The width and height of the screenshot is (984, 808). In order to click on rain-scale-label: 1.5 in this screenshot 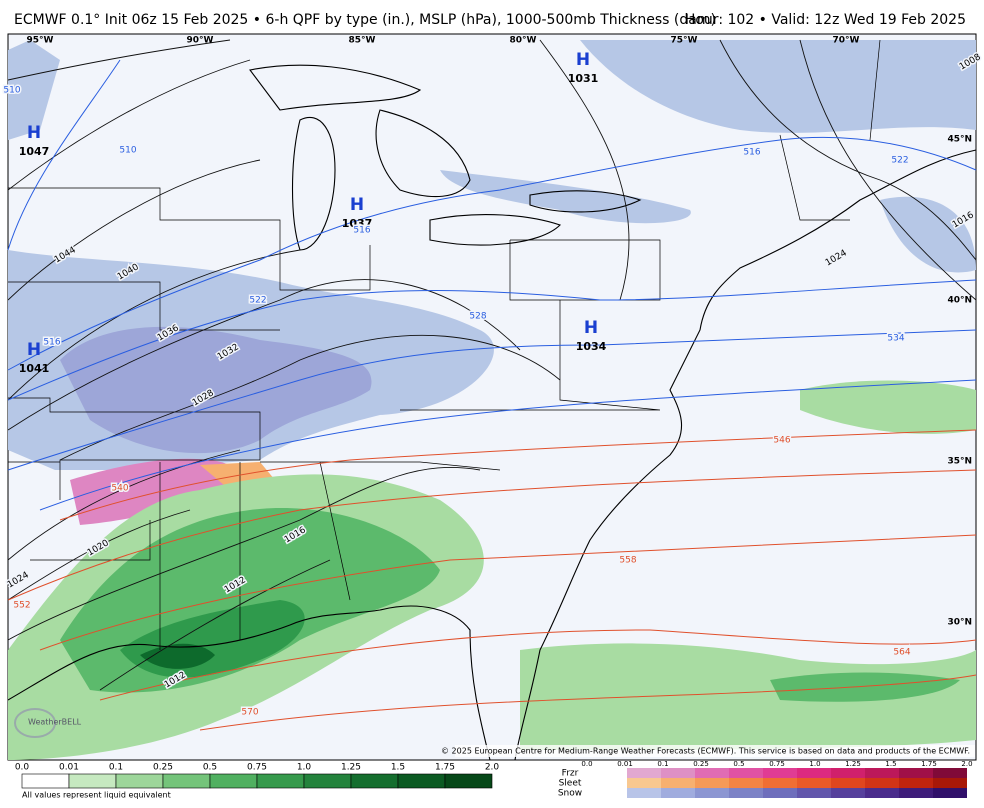, I will do `click(398, 768)`.